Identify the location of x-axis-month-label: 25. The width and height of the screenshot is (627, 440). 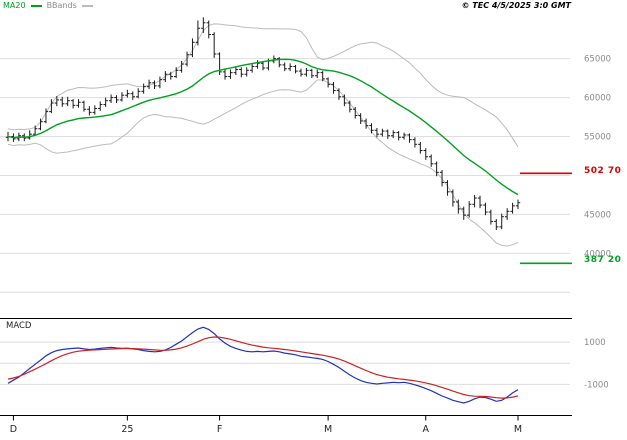
(127, 429).